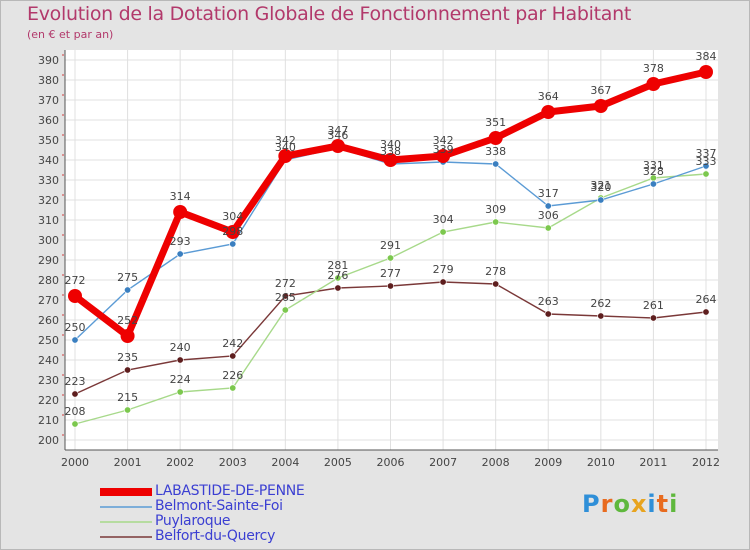 The height and width of the screenshot is (550, 750). What do you see at coordinates (548, 462) in the screenshot?
I see `x-tick-label: 2009` at bounding box center [548, 462].